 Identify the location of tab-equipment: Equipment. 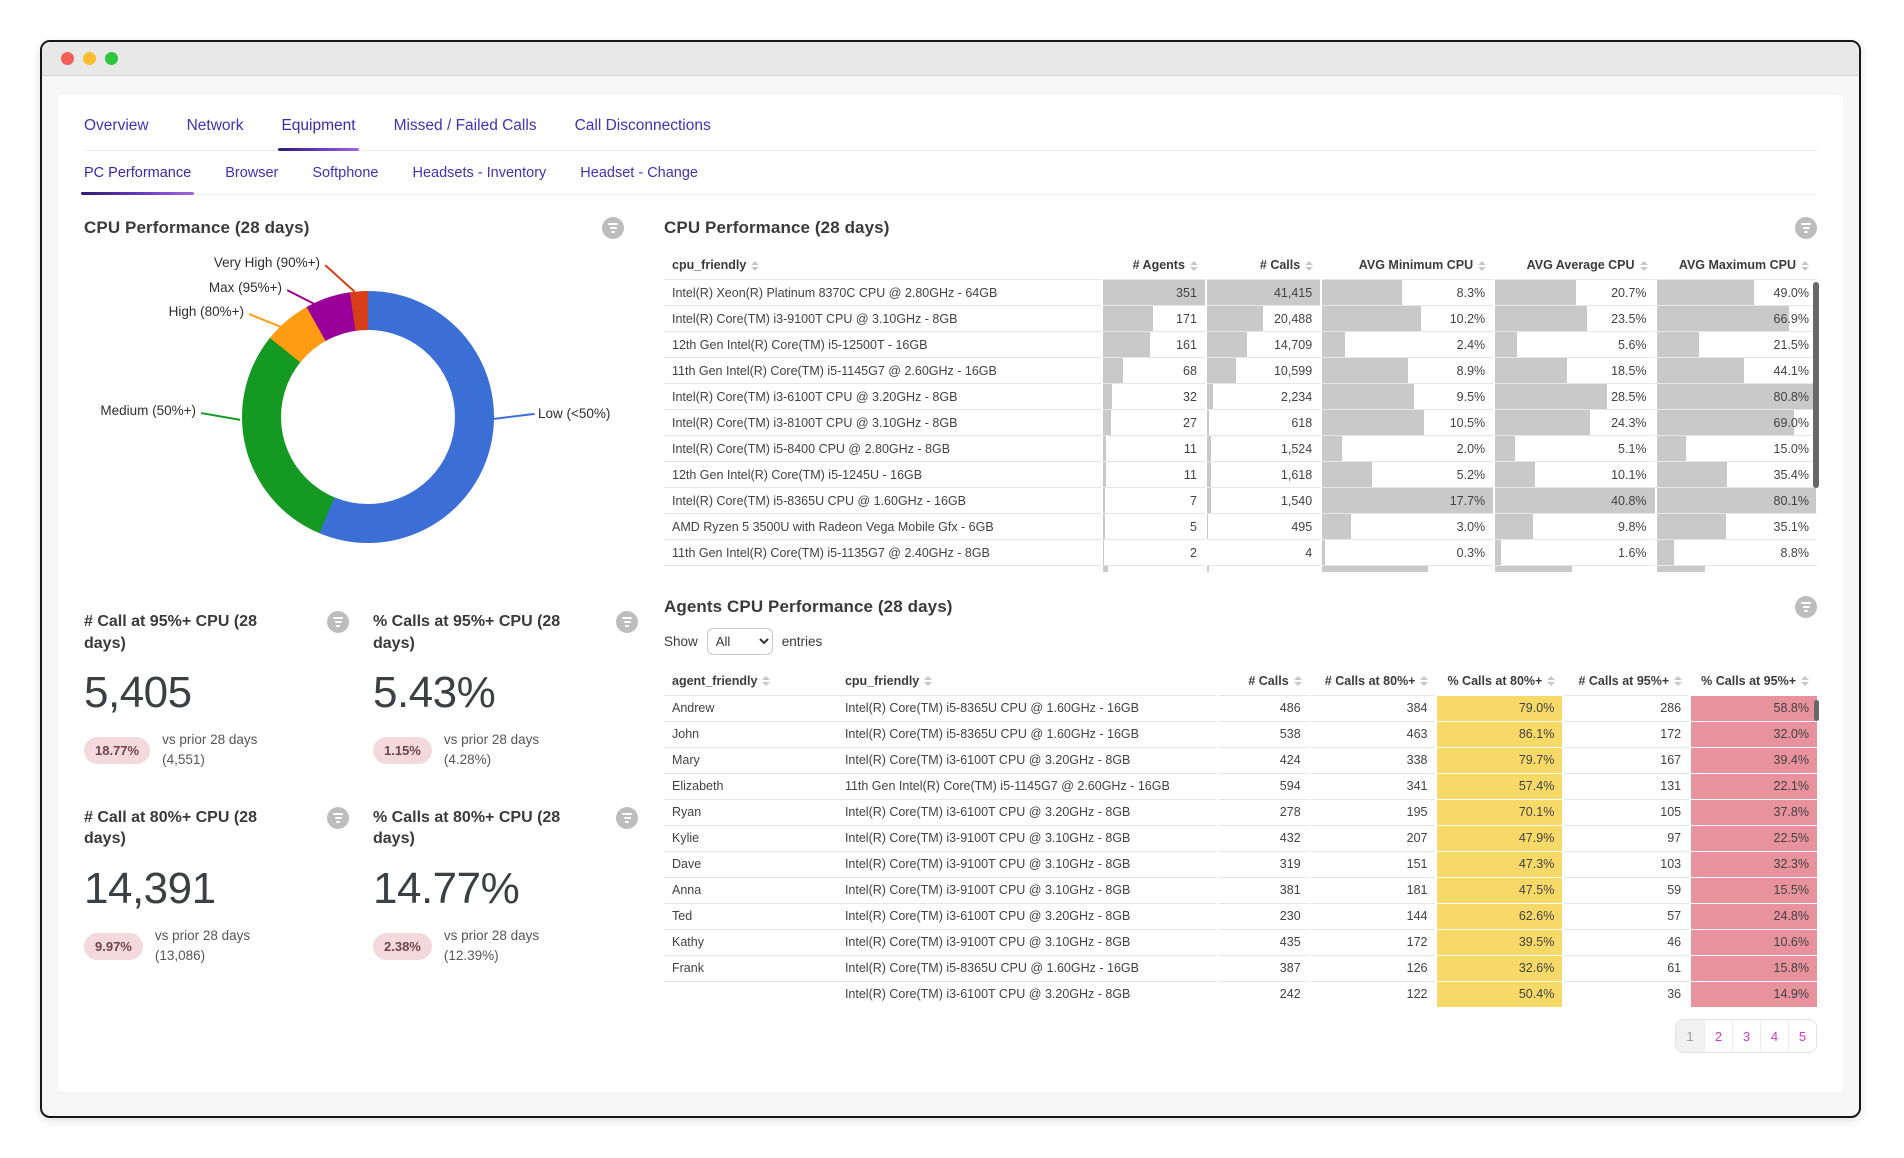
(318, 134).